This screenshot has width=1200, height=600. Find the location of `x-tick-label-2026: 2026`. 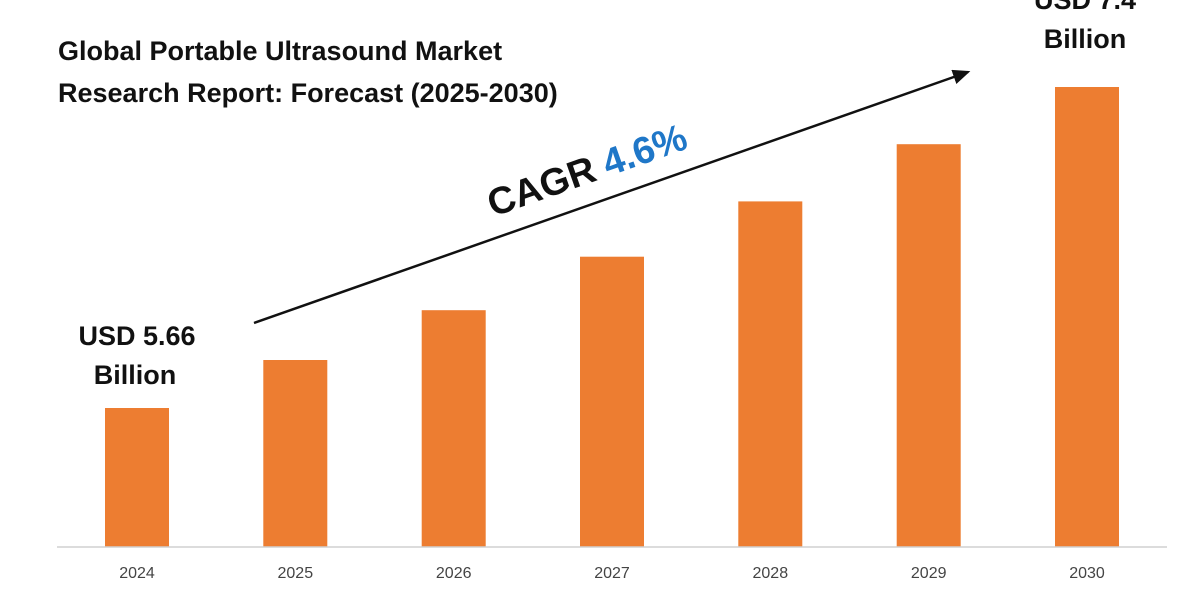

x-tick-label-2026: 2026 is located at coordinates (454, 573).